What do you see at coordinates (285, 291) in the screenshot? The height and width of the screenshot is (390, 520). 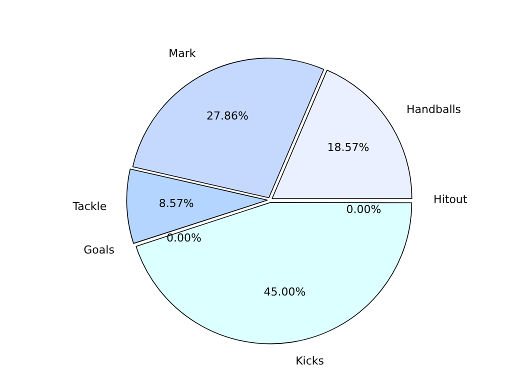 I see `data-label: 45.00%` at bounding box center [285, 291].